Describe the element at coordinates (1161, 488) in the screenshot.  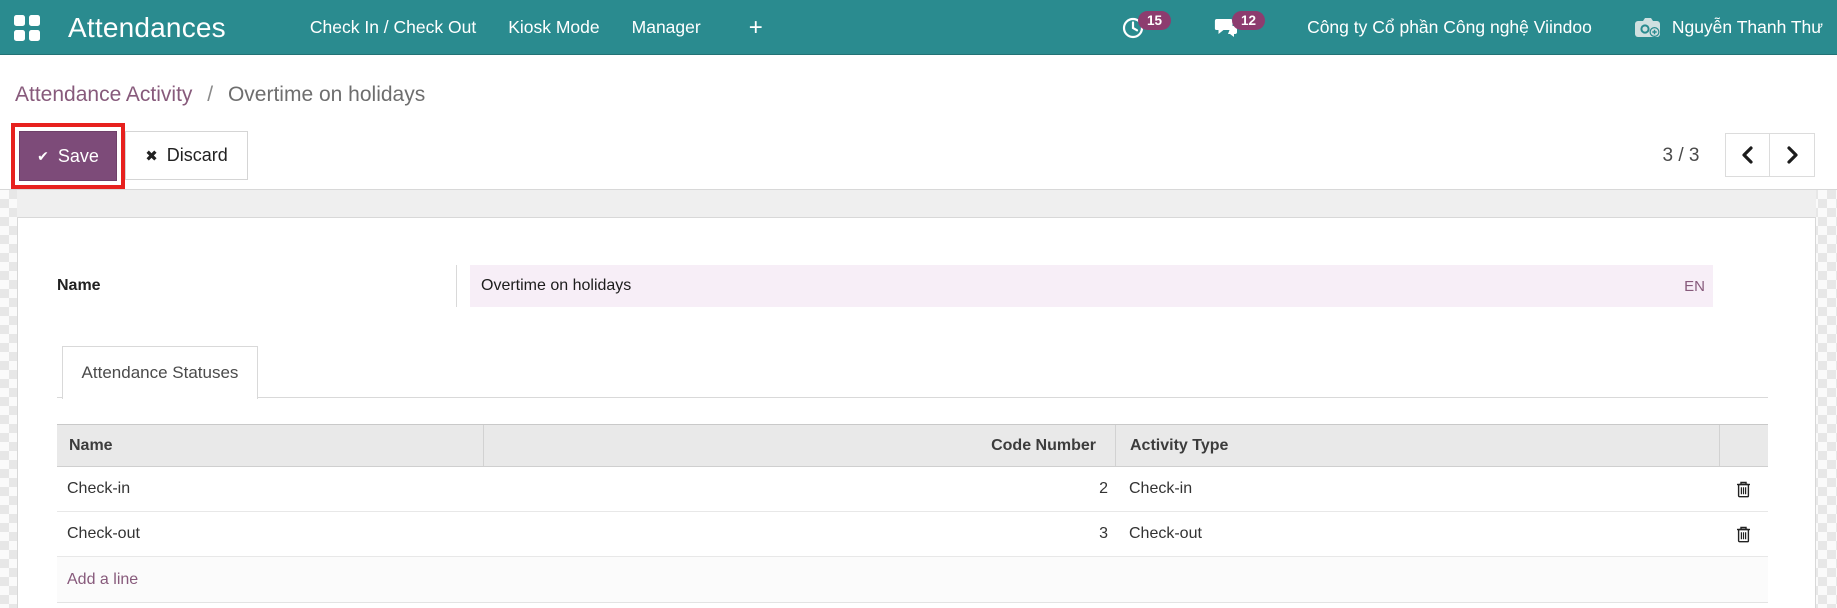
I see `cell-activity-type: Check-in` at that location.